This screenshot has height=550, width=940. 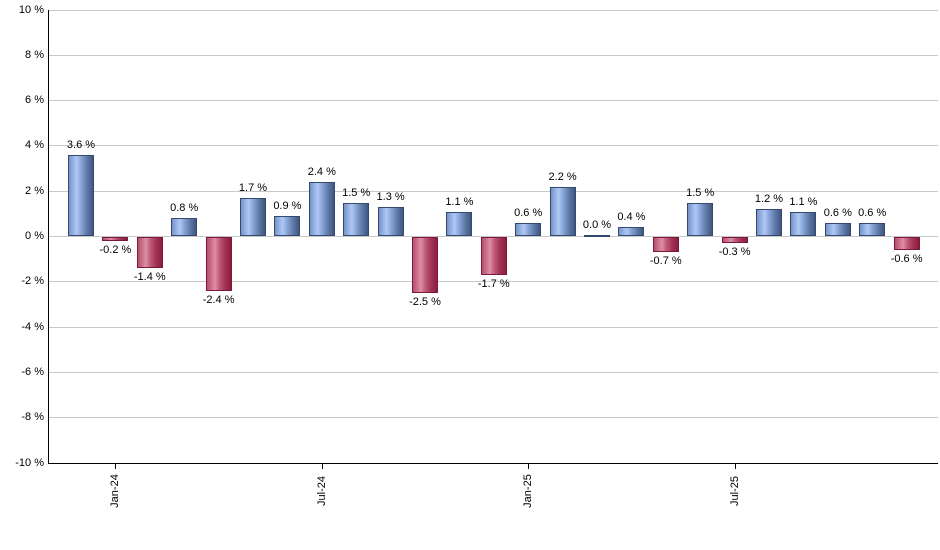 What do you see at coordinates (34, 54) in the screenshot?
I see `y-axis-label: 8 %` at bounding box center [34, 54].